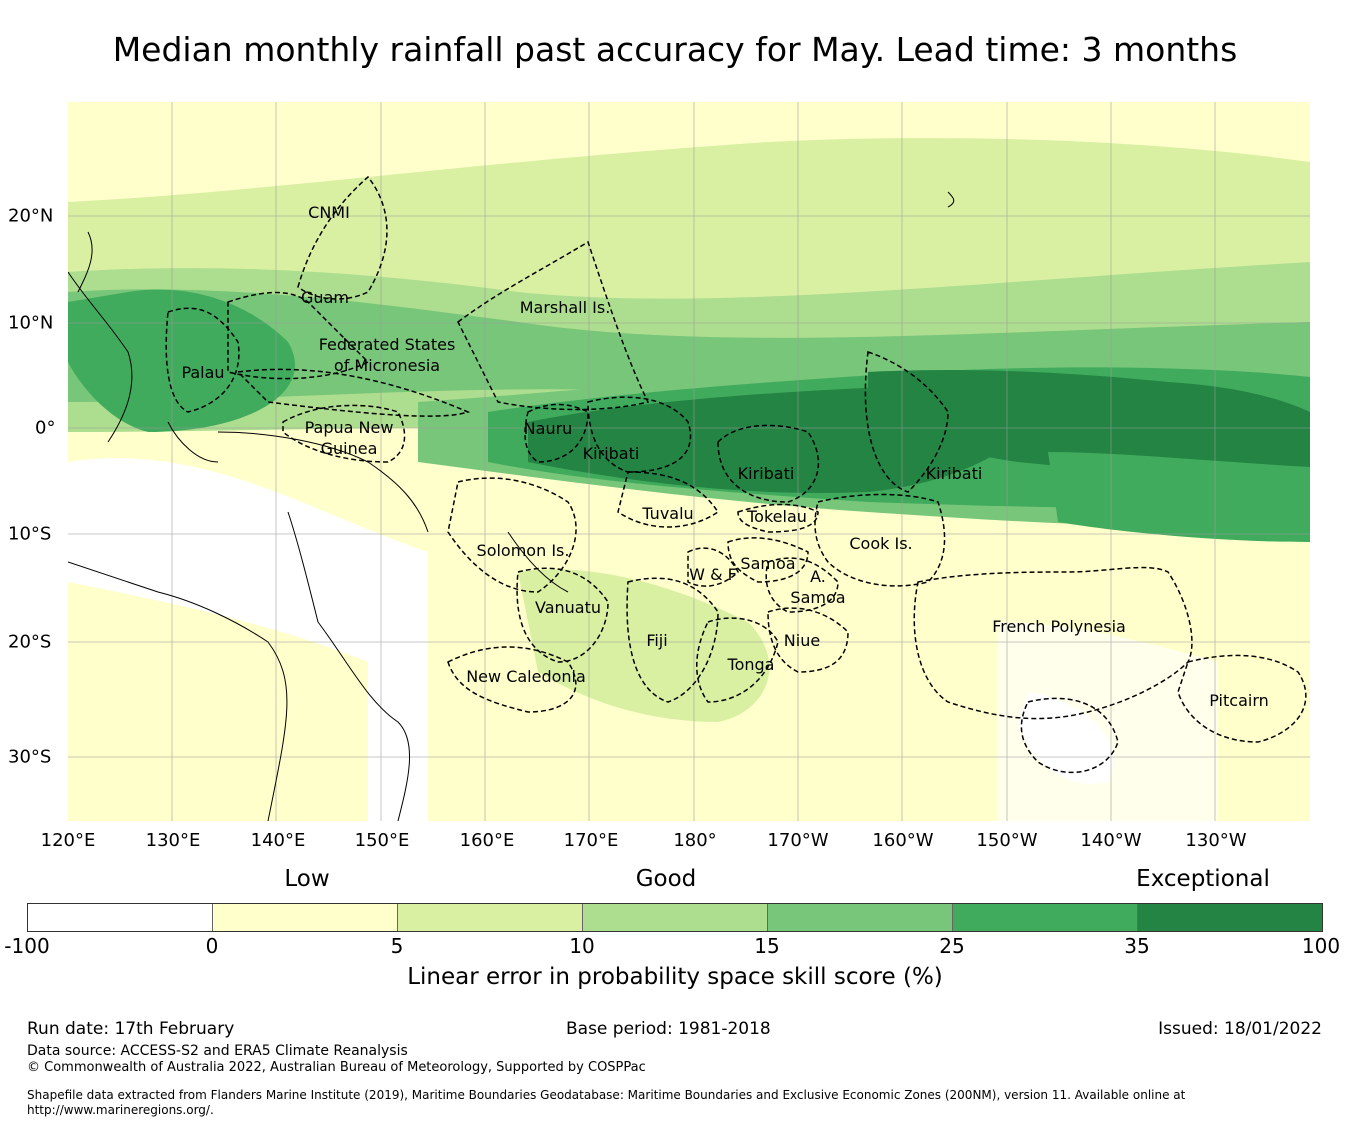 This screenshot has height=1125, width=1350. Describe the element at coordinates (31, 323) in the screenshot. I see `latitude-label: 10°N` at that location.